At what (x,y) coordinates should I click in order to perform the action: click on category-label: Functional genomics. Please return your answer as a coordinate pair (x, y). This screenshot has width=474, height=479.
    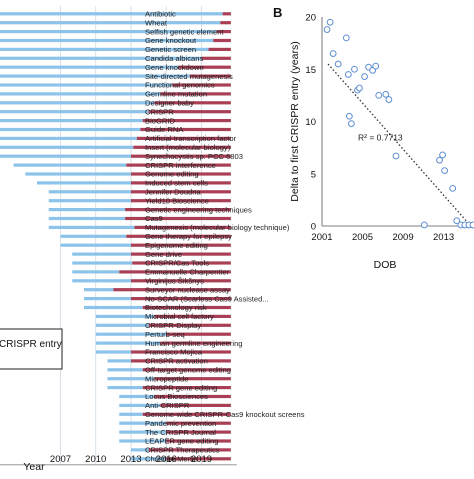
    Looking at the image, I should click on (180, 85).